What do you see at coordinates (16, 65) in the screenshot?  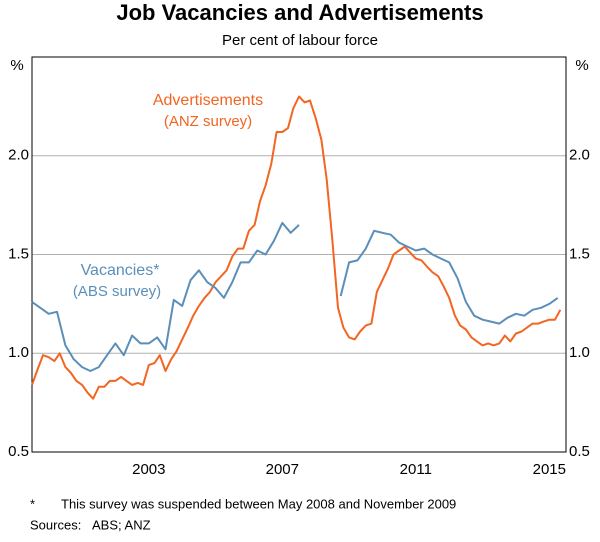 I see `y-unit: %` at bounding box center [16, 65].